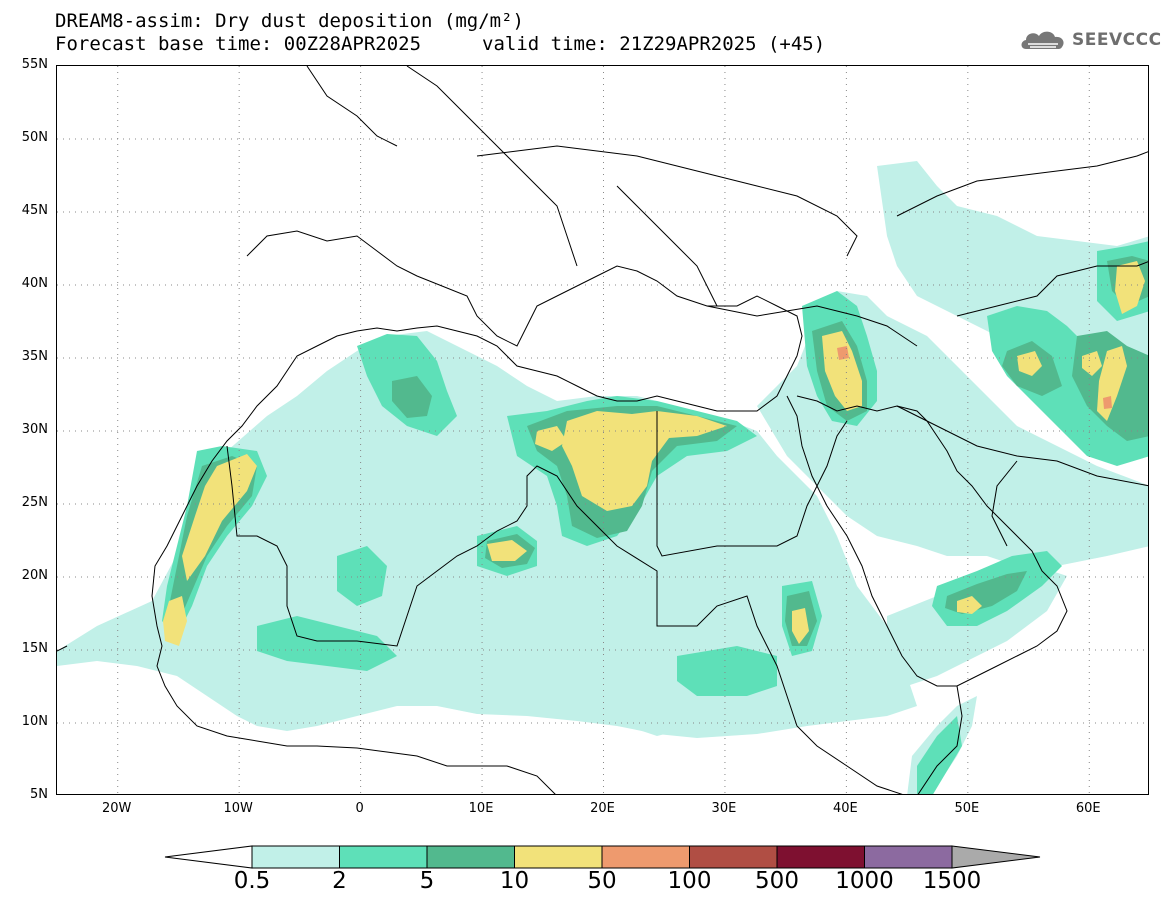 This screenshot has height=907, width=1165. Describe the element at coordinates (724, 808) in the screenshot. I see `longitude-label: 30E` at that location.